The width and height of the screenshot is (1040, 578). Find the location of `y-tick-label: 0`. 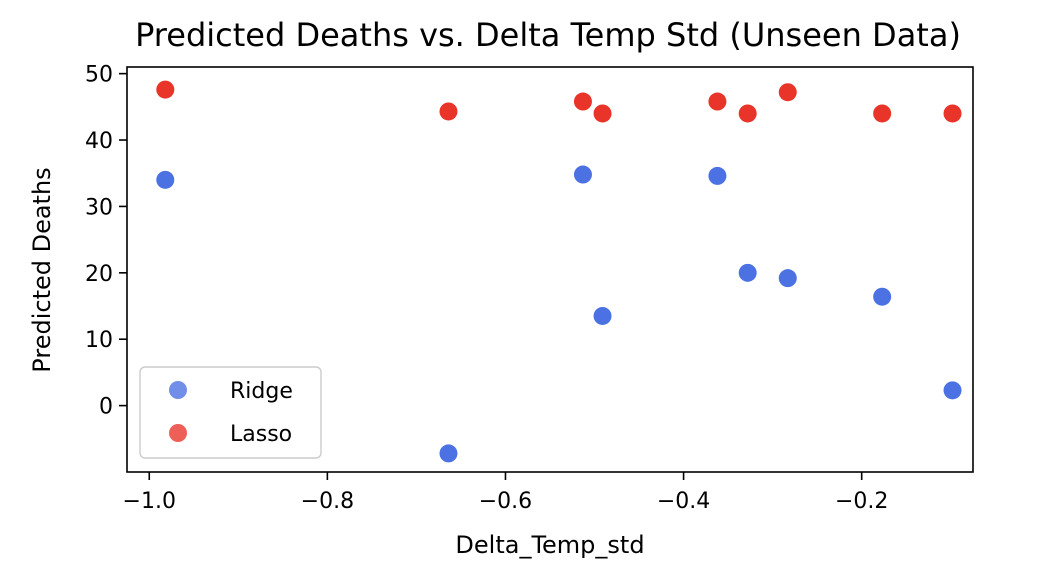

y-tick-label: 0 is located at coordinates (106, 407).